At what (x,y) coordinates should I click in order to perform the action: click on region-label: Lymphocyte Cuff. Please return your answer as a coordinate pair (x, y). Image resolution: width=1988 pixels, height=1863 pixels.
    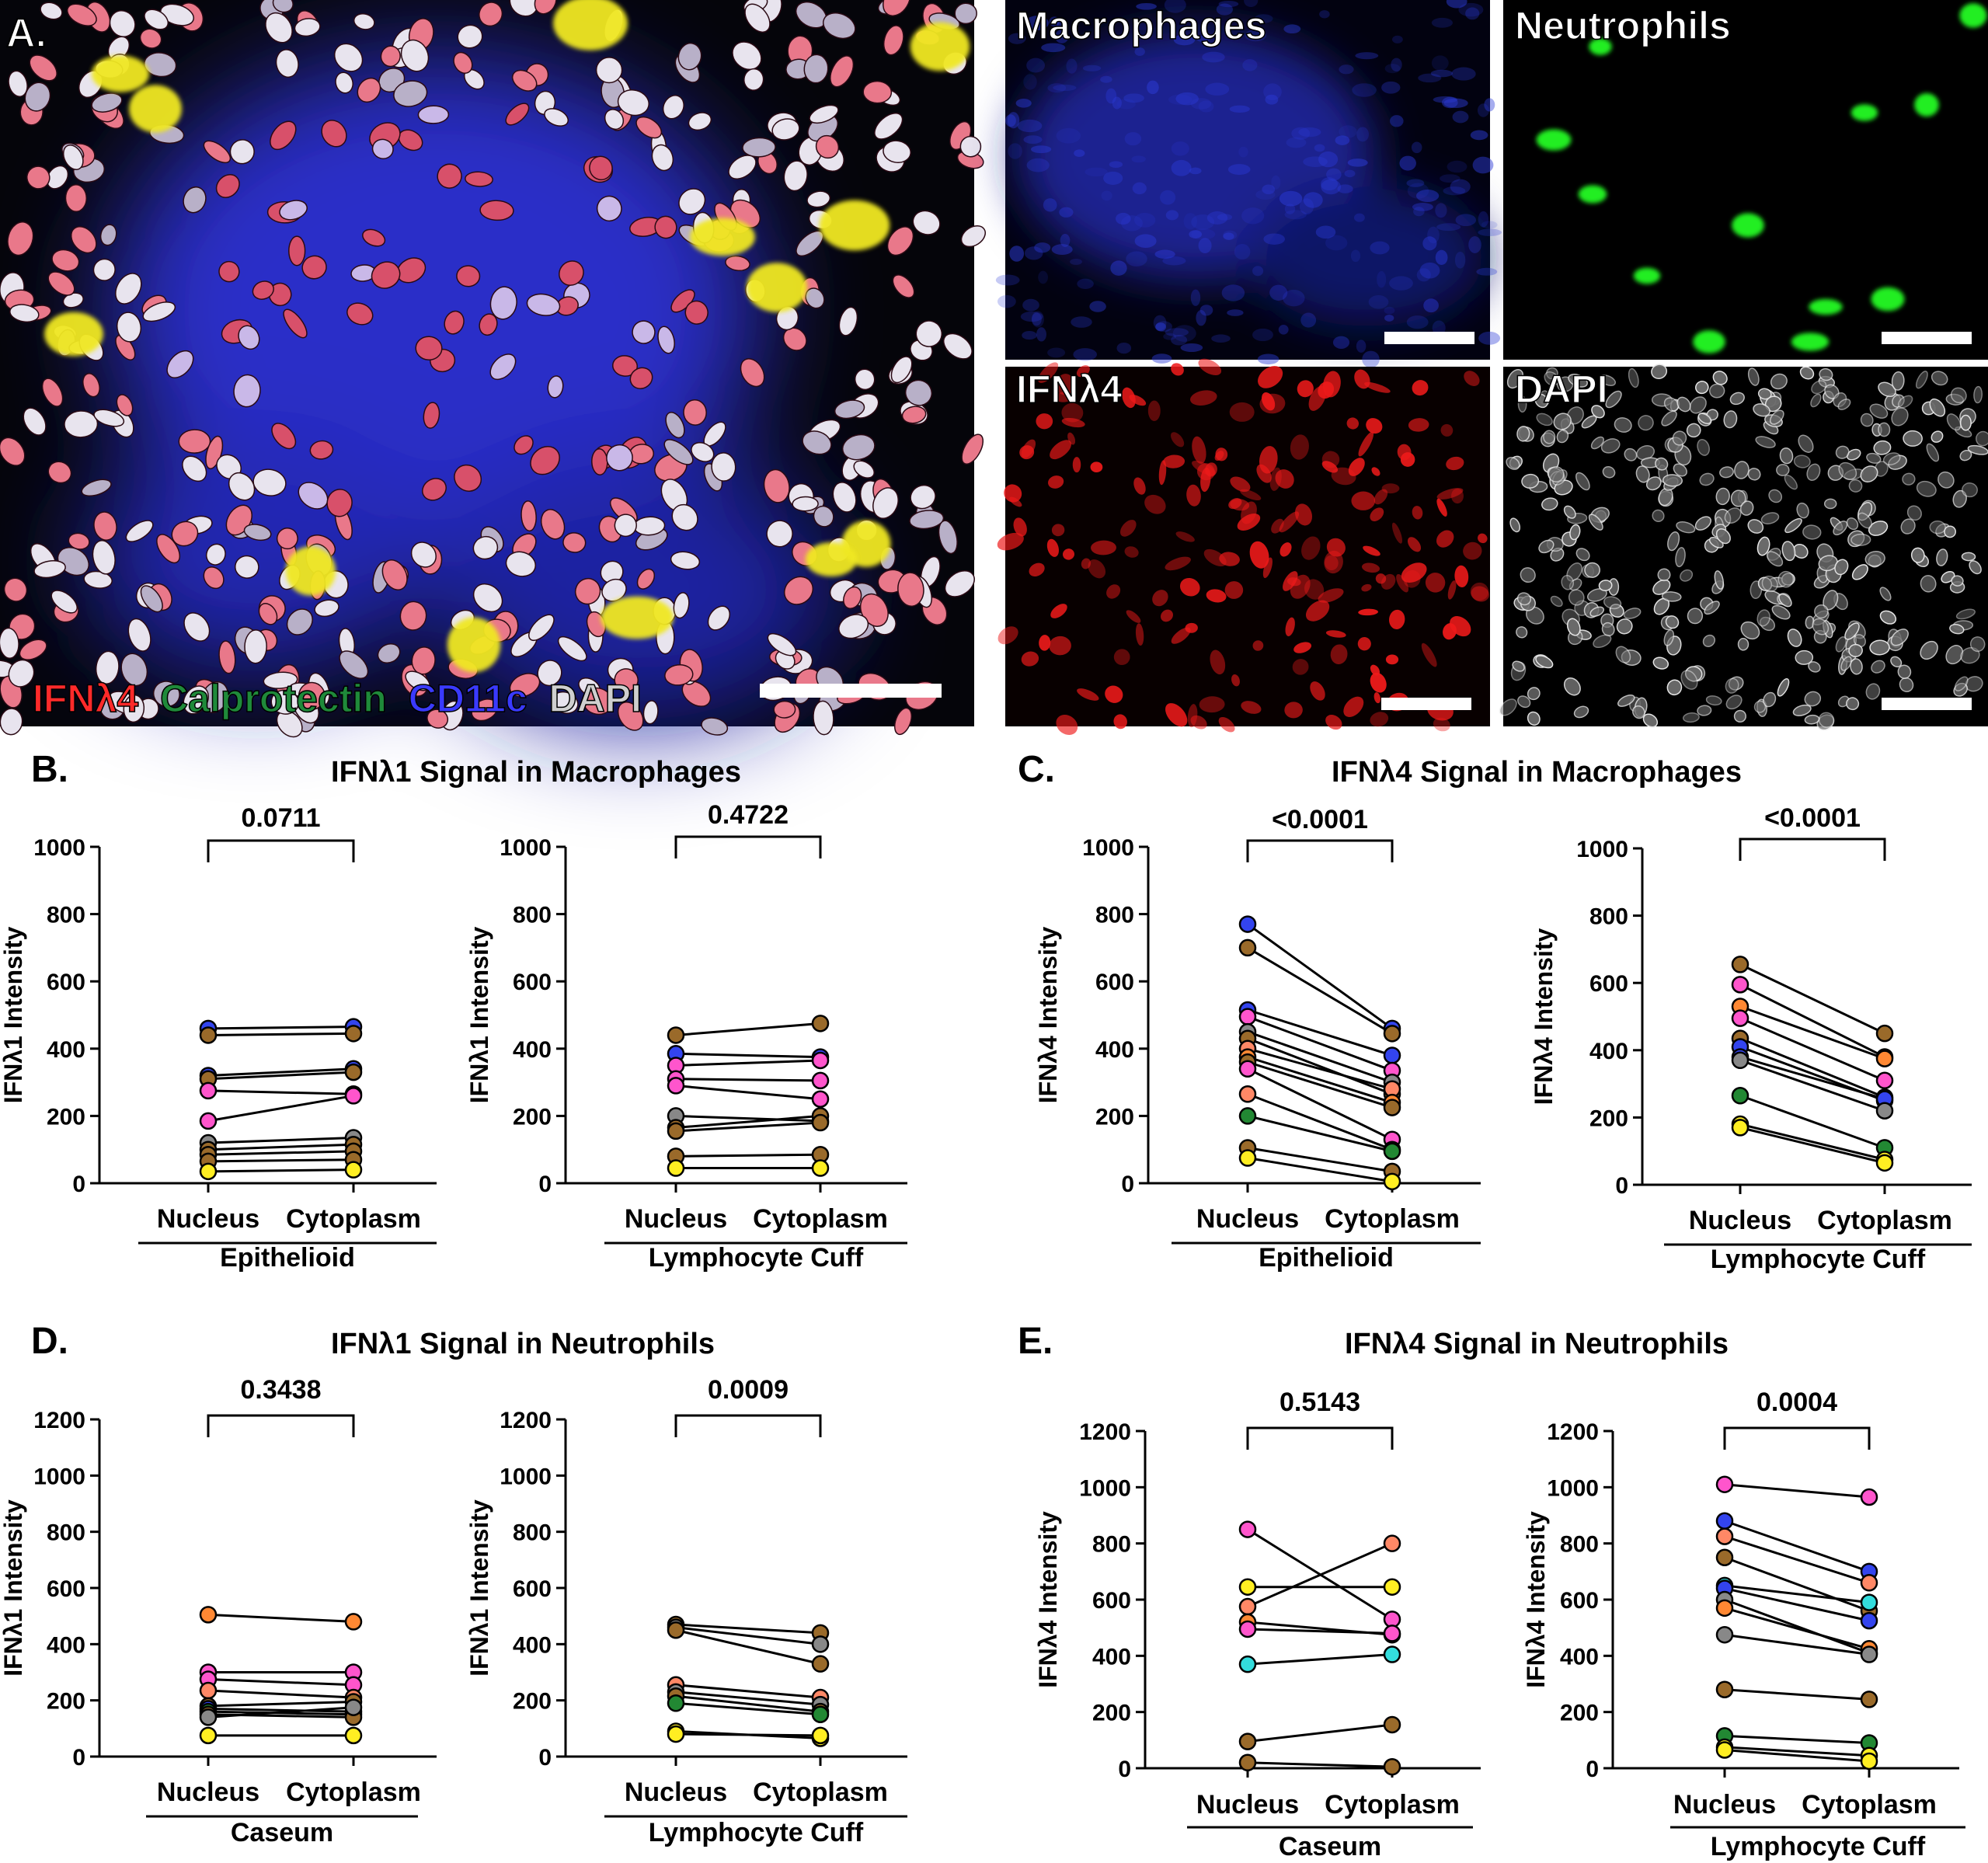
    Looking at the image, I should click on (1818, 1259).